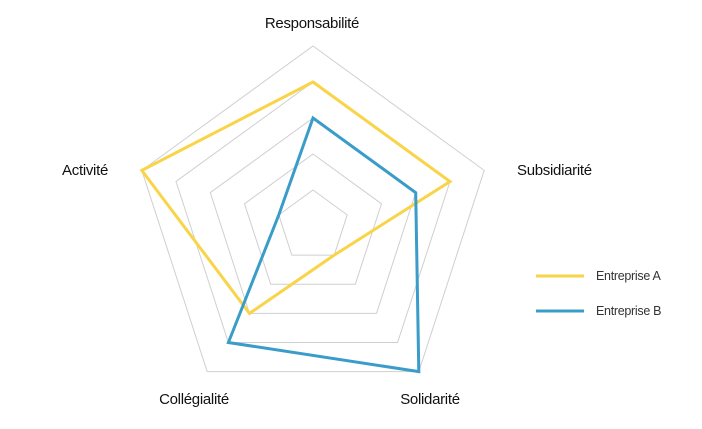  I want to click on axis-label-subsidiarite: Subsidiarité, so click(554, 170).